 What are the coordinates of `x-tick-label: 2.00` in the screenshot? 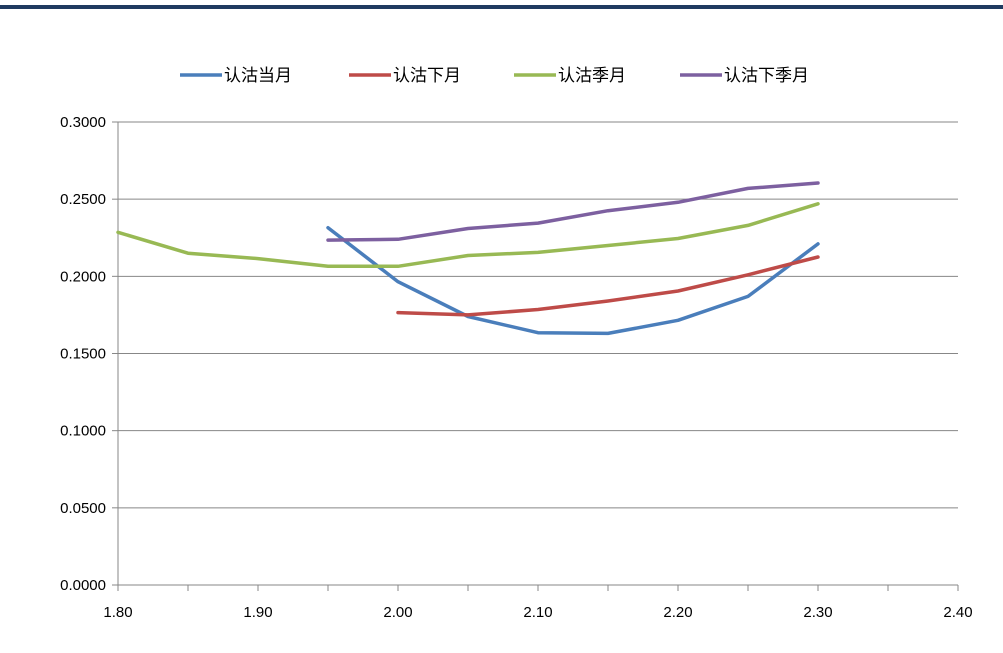 It's located at (397, 612).